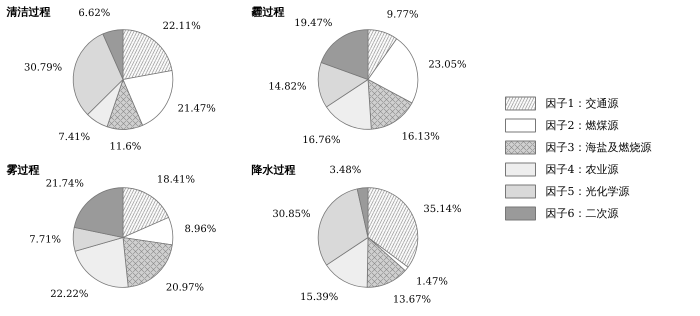  I want to click on data-label: 1.47%, so click(432, 282).